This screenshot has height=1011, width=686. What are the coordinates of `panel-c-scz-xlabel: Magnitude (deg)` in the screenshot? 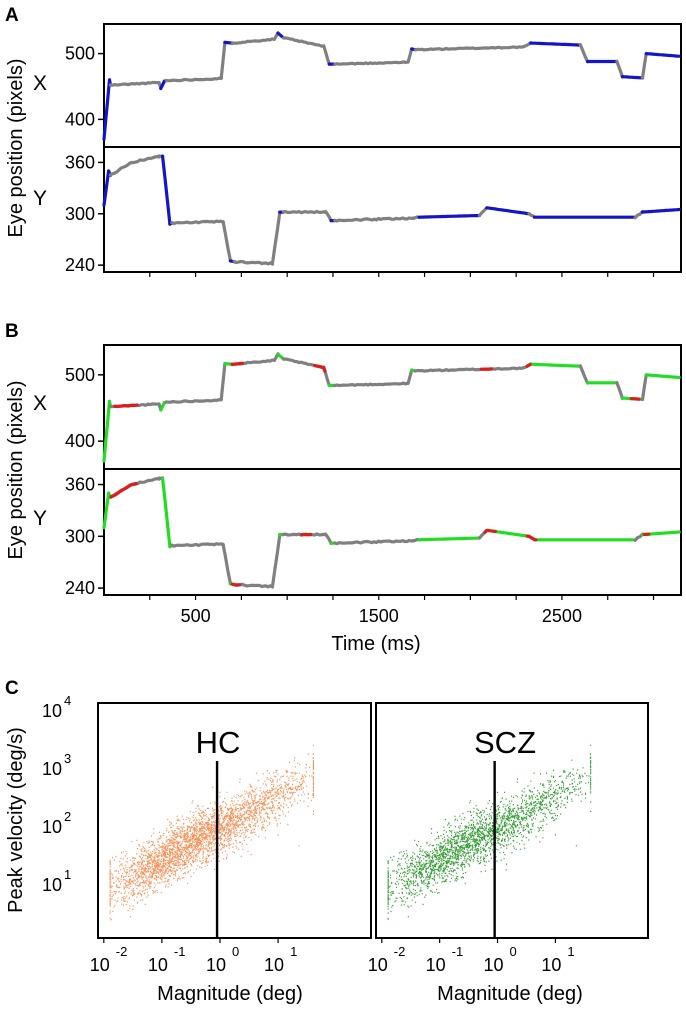 It's located at (510, 994).